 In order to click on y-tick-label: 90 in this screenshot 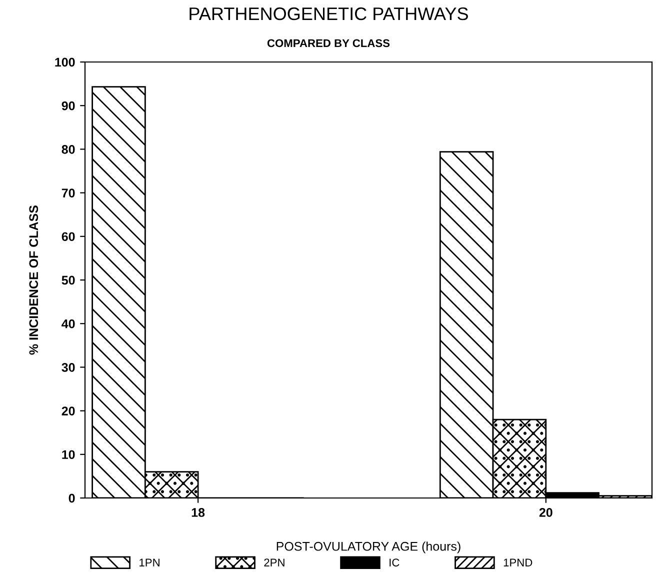, I will do `click(68, 105)`.